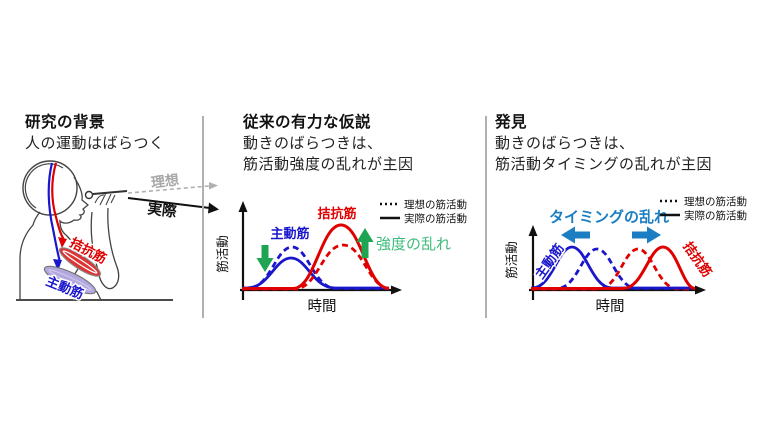 Image resolution: width=770 pixels, height=433 pixels. I want to click on panel-discovery-title: 発見, so click(511, 122).